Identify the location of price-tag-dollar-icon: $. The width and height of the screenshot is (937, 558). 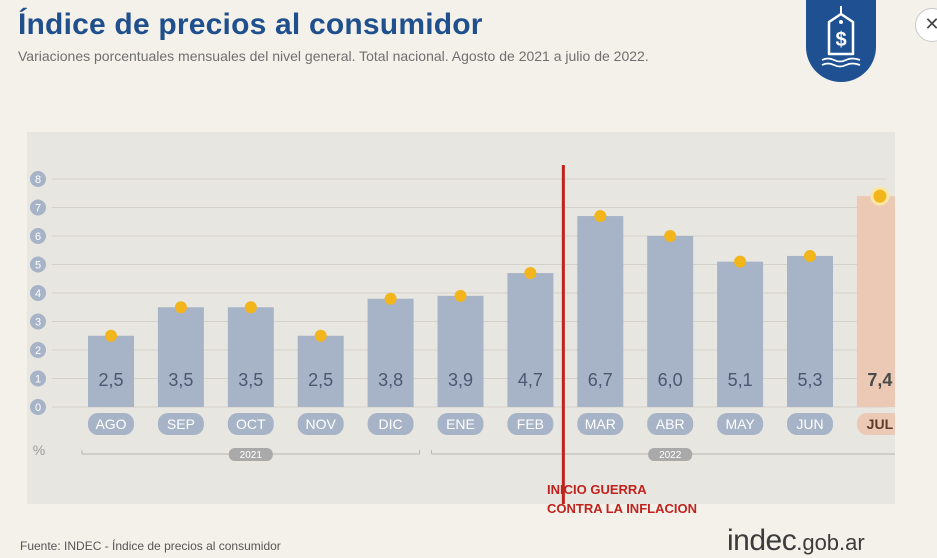
(841, 37).